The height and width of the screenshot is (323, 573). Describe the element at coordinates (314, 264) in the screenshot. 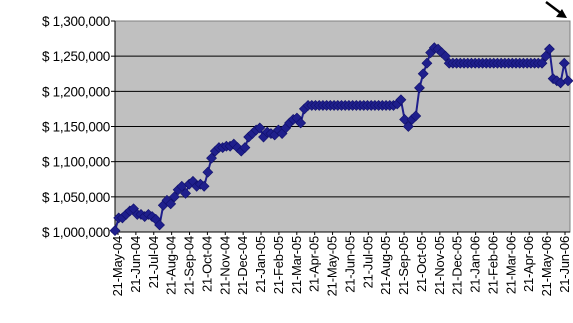

I see `x-tick-label: 21-Apr-05` at that location.